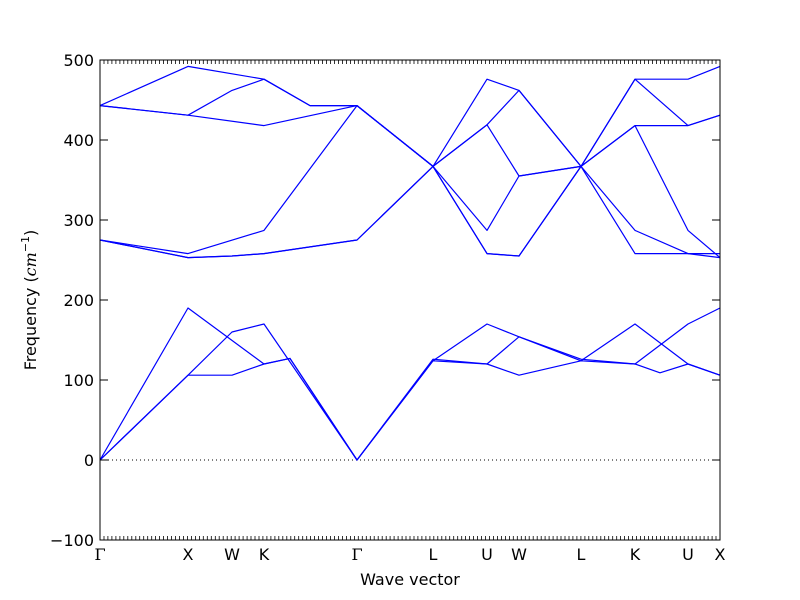 This screenshot has height=600, width=800. What do you see at coordinates (25, 244) in the screenshot?
I see `y-axis-title-exponent: −1` at bounding box center [25, 244].